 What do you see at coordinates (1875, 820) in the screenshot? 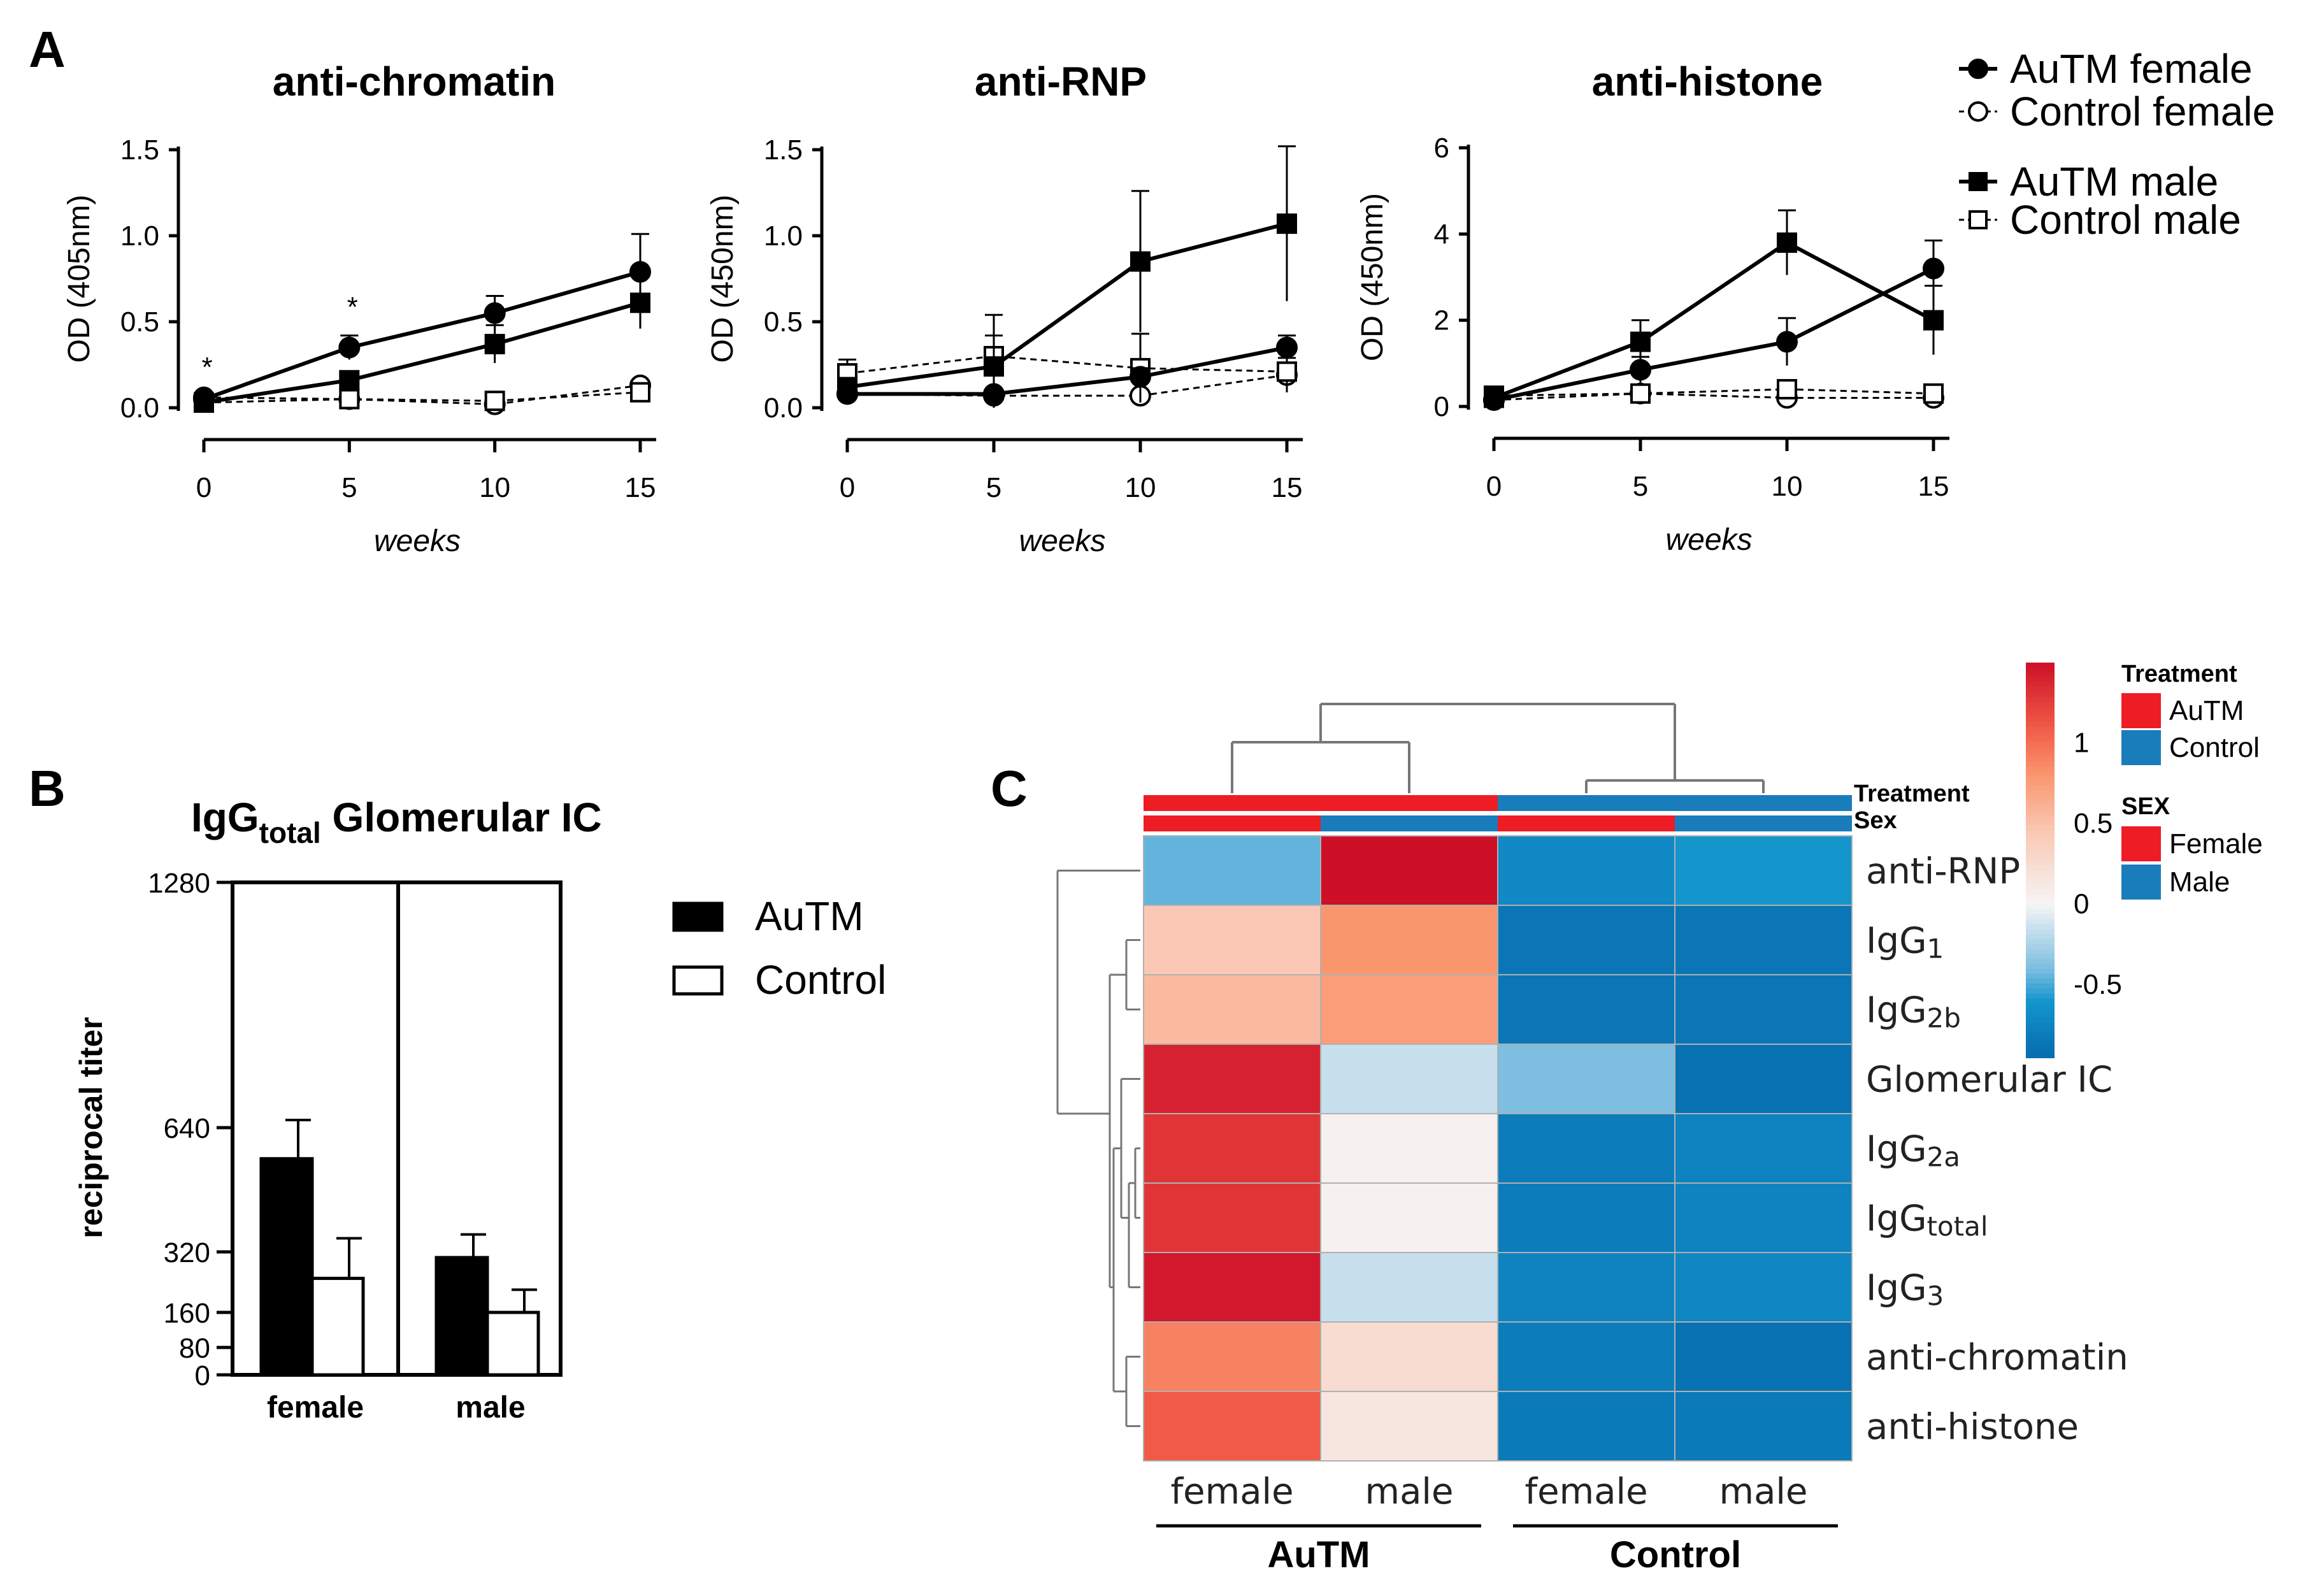
I see `sex-annotation-label: Sex` at bounding box center [1875, 820].